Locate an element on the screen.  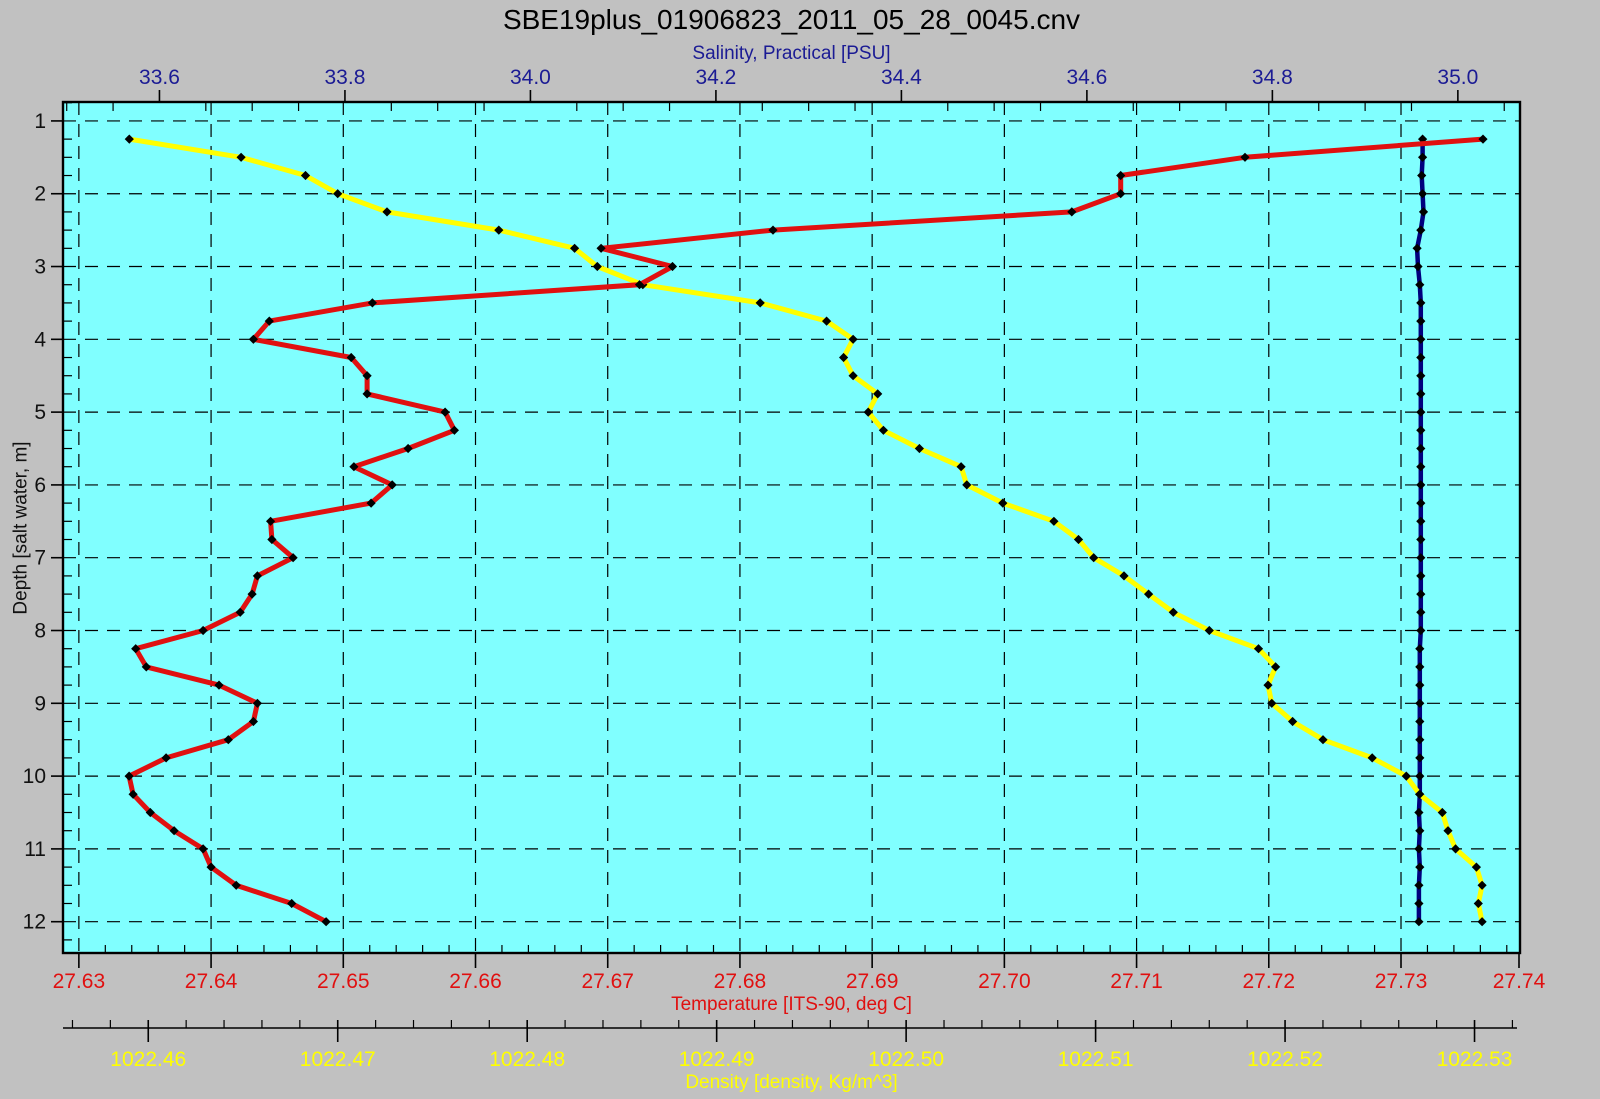
temperature-tick-label: 27.72 is located at coordinates (1269, 981).